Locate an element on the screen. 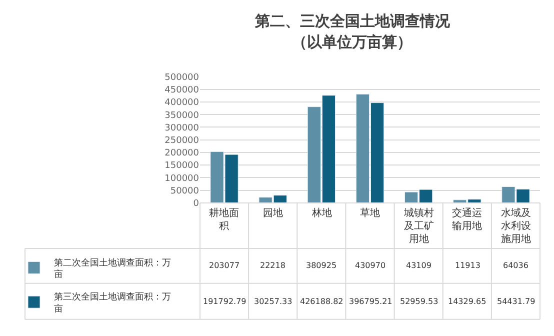  y-tick-label: 50000 is located at coordinates (185, 191).